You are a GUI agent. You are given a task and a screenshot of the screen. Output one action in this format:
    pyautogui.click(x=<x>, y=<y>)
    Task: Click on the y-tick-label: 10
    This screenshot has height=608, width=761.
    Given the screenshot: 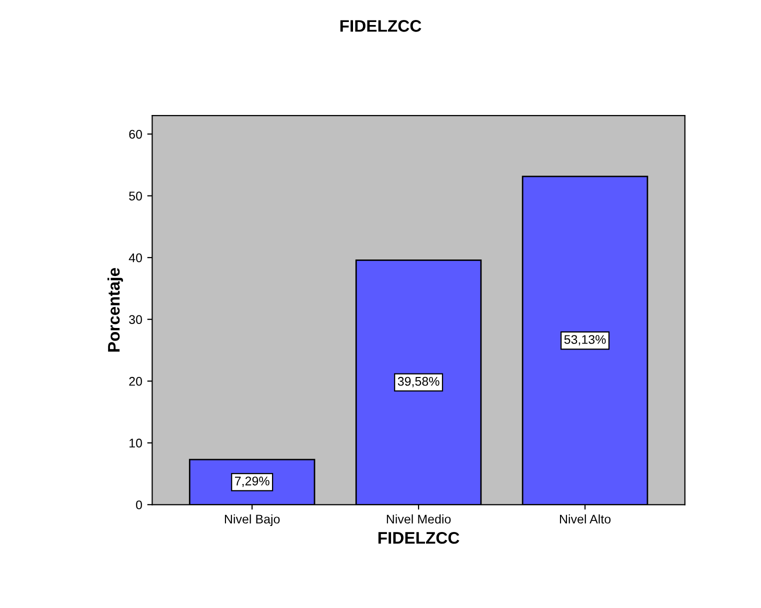 What is the action you would take?
    pyautogui.click(x=136, y=443)
    